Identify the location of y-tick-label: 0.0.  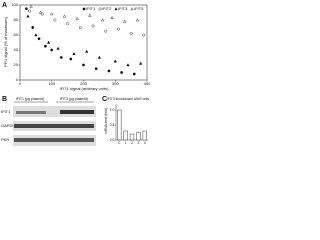
(112, 140).